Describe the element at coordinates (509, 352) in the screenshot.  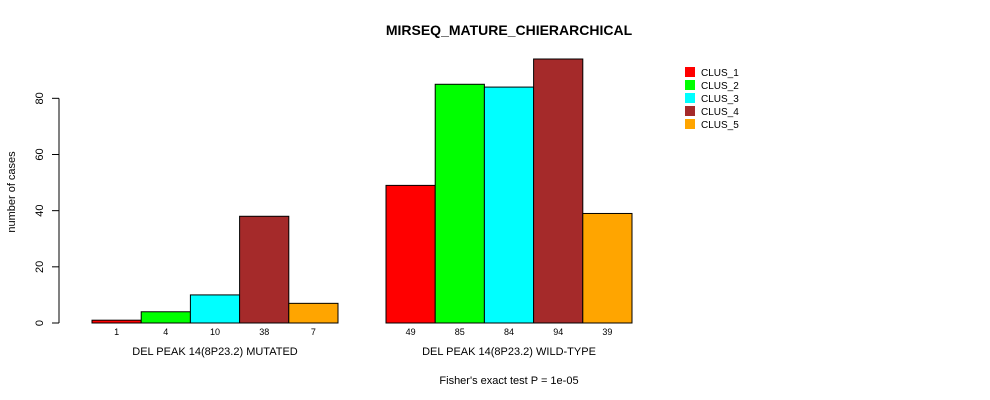
I see `group-label-2: DEL PEAK 14(8P23.2) WILD-TYPE` at that location.